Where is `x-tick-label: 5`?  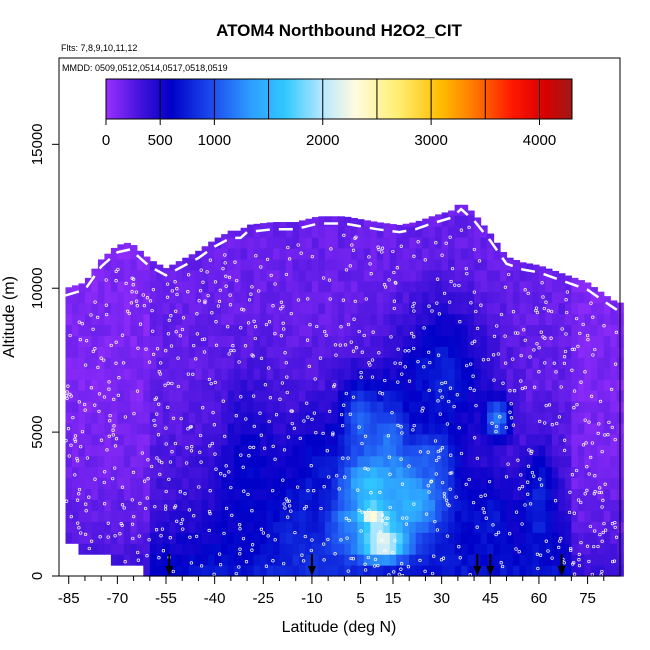 x-tick-label: 5 is located at coordinates (360, 598).